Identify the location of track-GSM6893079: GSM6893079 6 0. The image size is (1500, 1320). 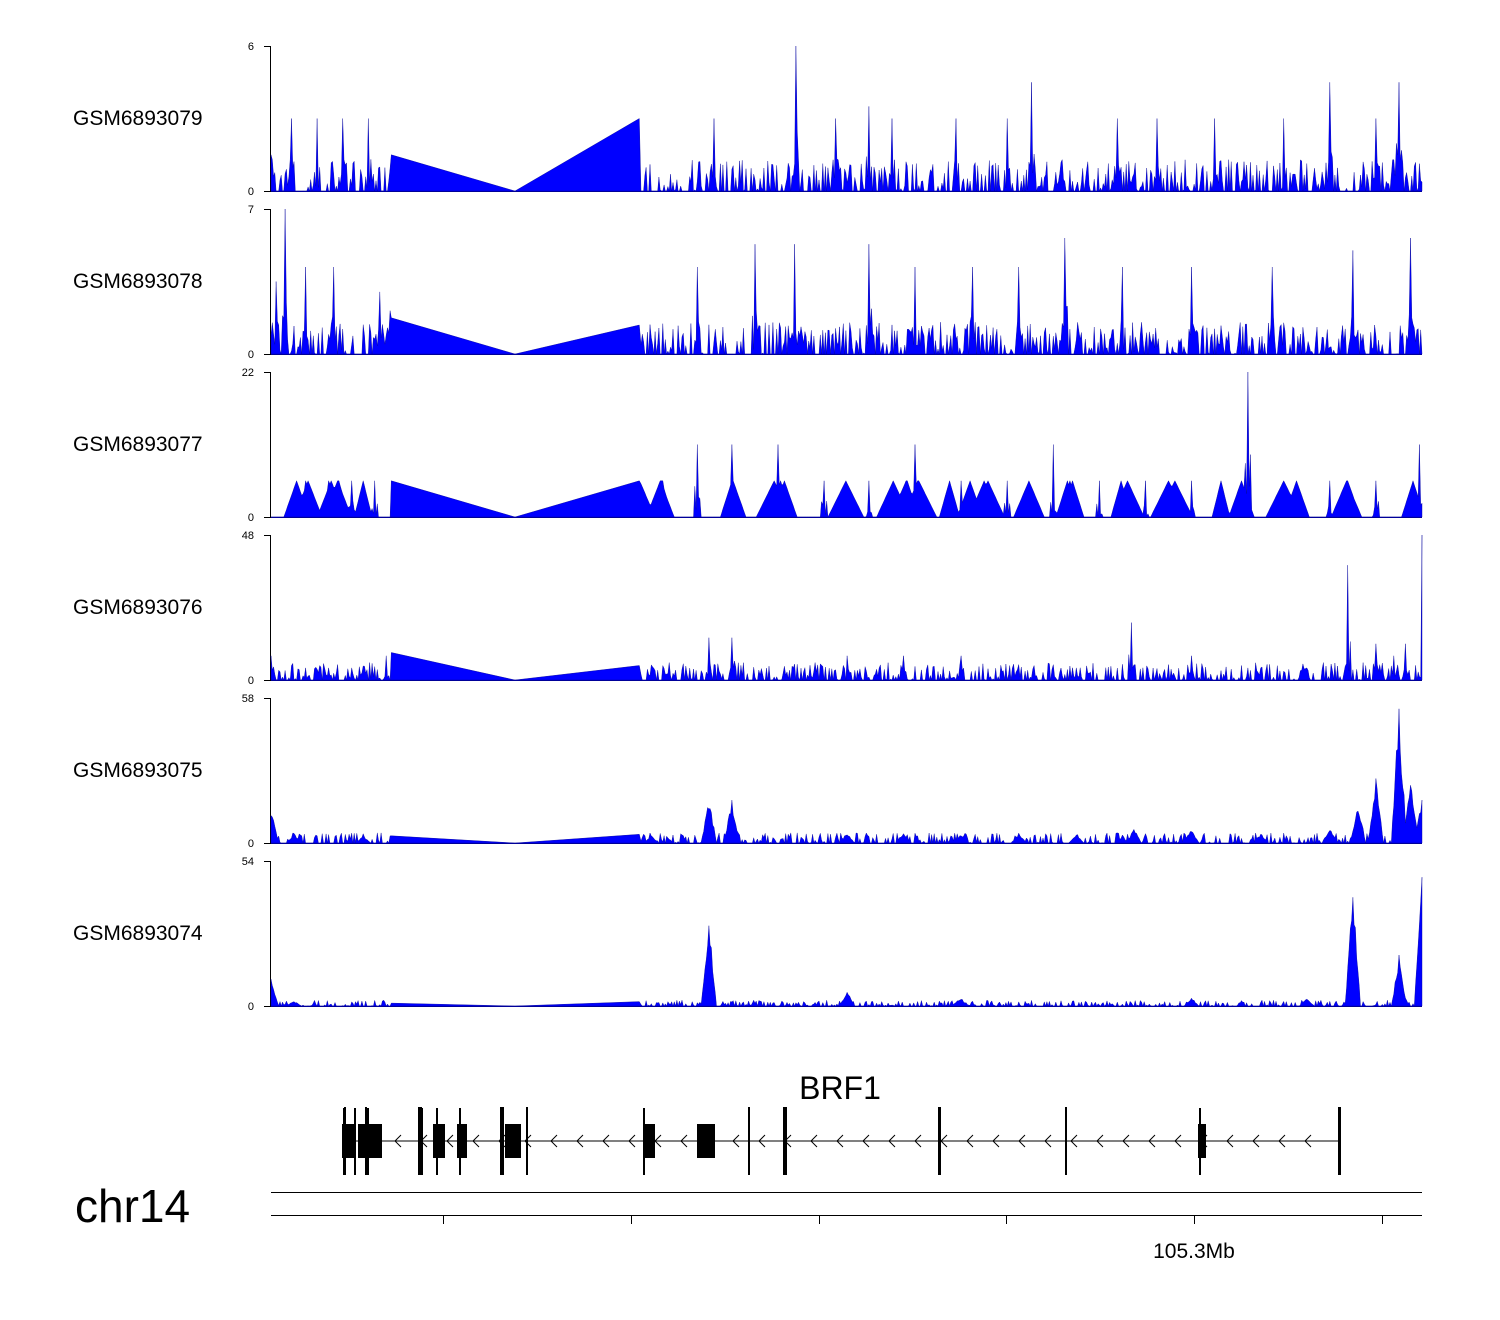
(748, 119).